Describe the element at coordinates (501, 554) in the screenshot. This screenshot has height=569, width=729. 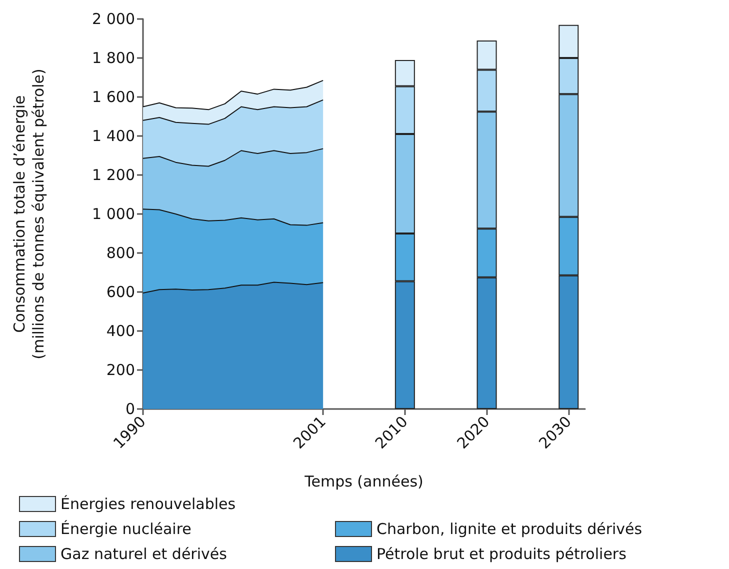
I see `legend-label: Pétrole brut et produits pétroliers` at that location.